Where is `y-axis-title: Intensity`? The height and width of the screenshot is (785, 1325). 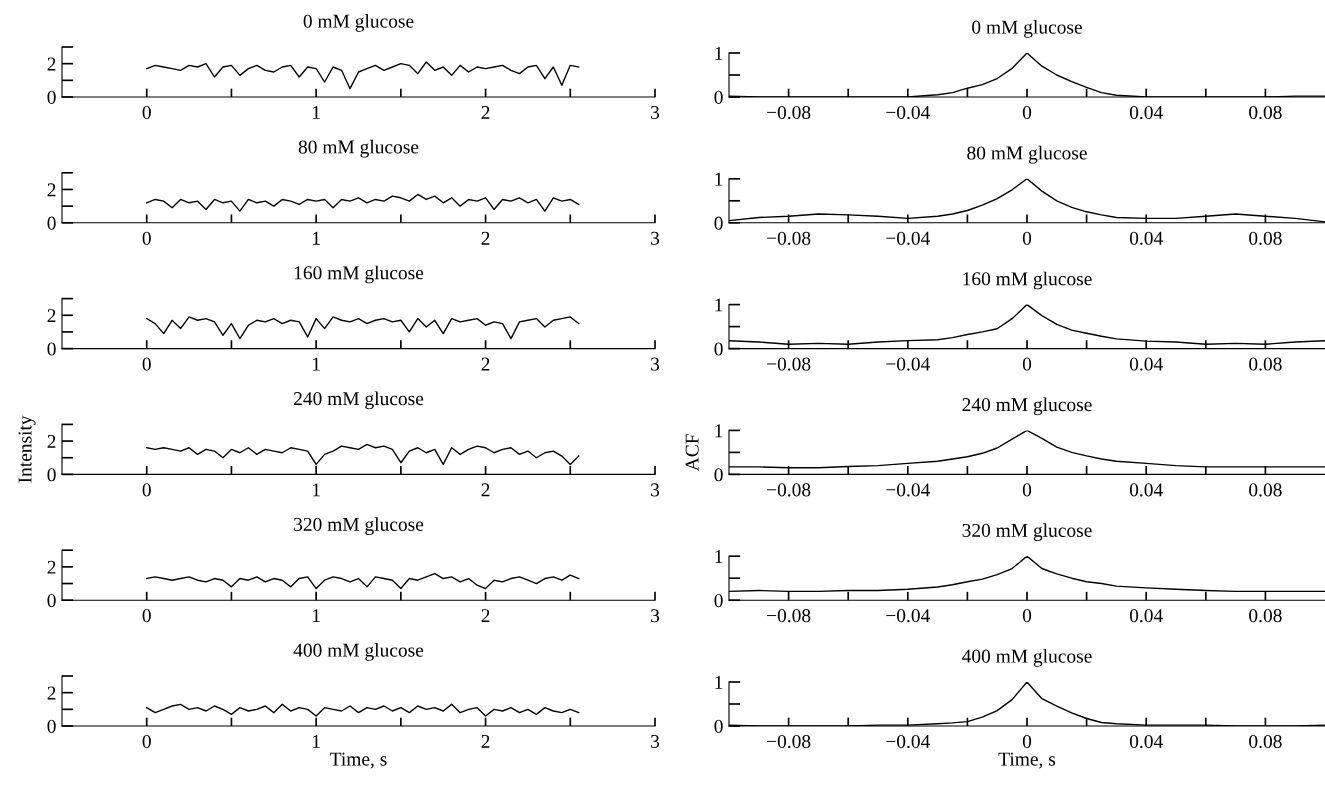 y-axis-title: Intensity is located at coordinates (27, 449).